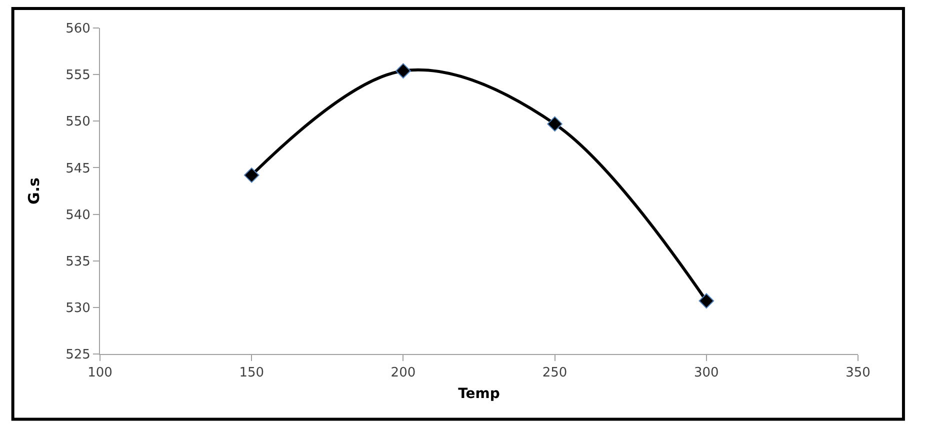  Describe the element at coordinates (78, 262) in the screenshot. I see `y-tick-label: 535` at that location.